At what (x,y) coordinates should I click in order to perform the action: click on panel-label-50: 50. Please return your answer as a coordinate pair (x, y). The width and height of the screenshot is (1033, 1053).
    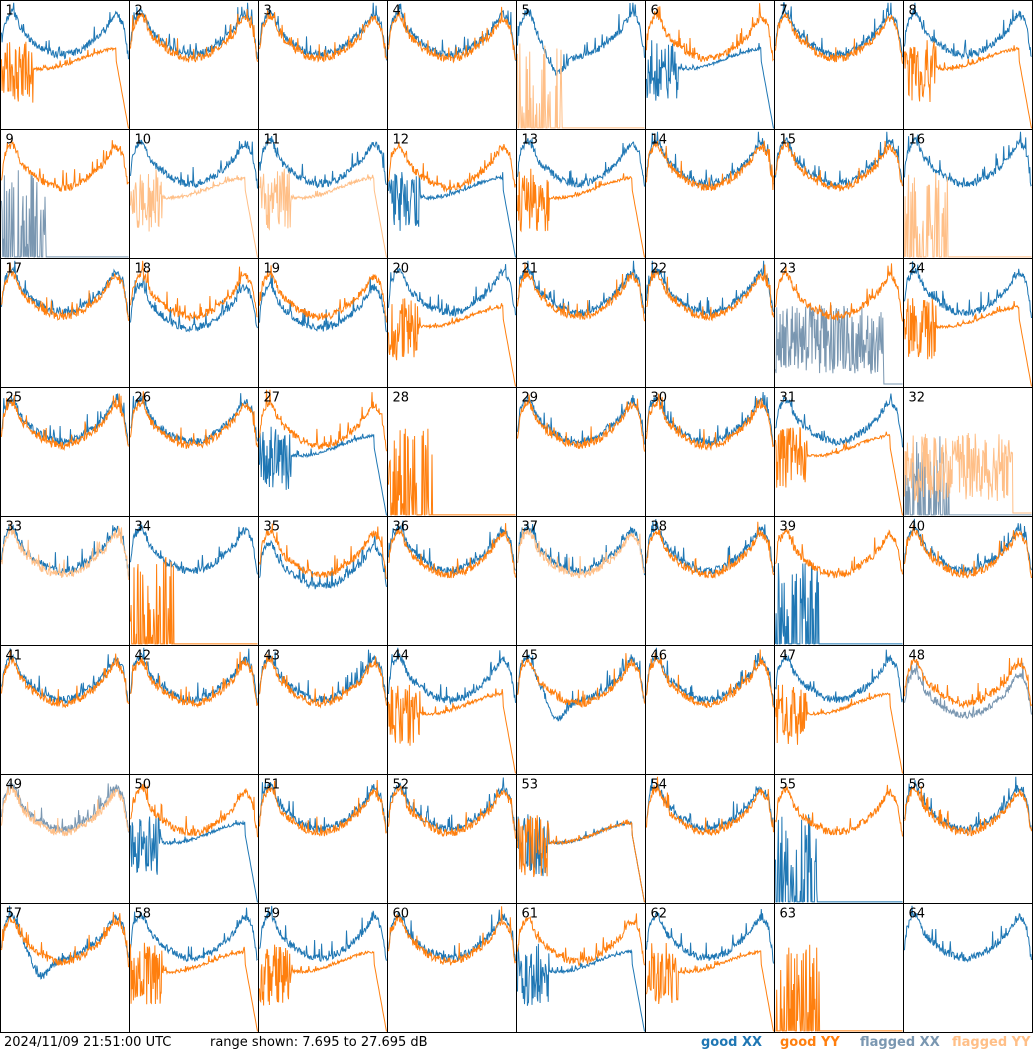
    Looking at the image, I should click on (143, 785).